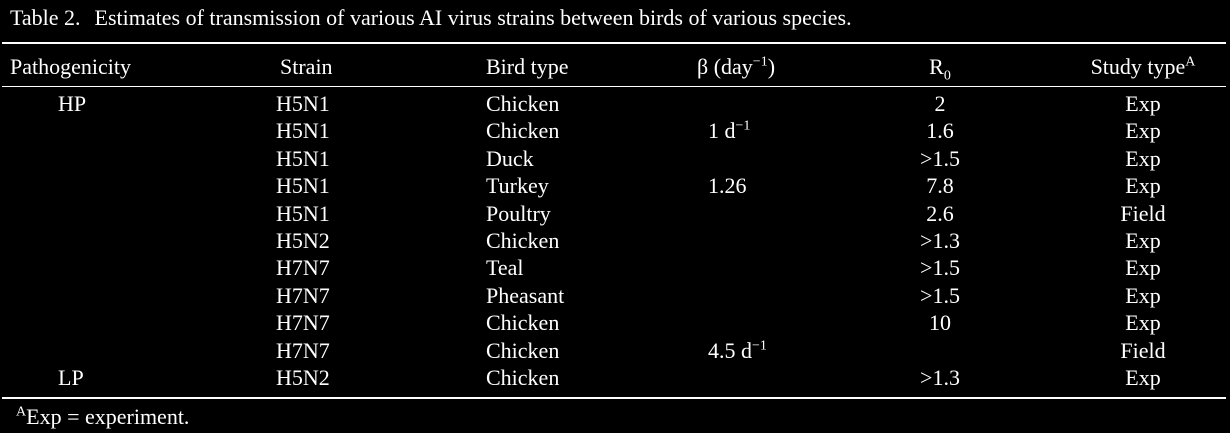 This screenshot has width=1230, height=433. What do you see at coordinates (936, 66) in the screenshot?
I see `header-r0-text: R` at bounding box center [936, 66].